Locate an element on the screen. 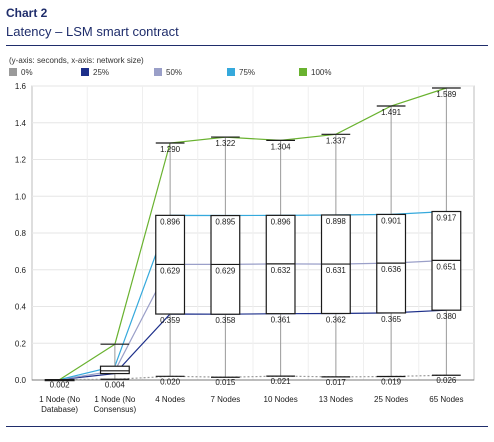 The width and height of the screenshot is (494, 442). y-tick-label: 1.4 is located at coordinates (21, 123).